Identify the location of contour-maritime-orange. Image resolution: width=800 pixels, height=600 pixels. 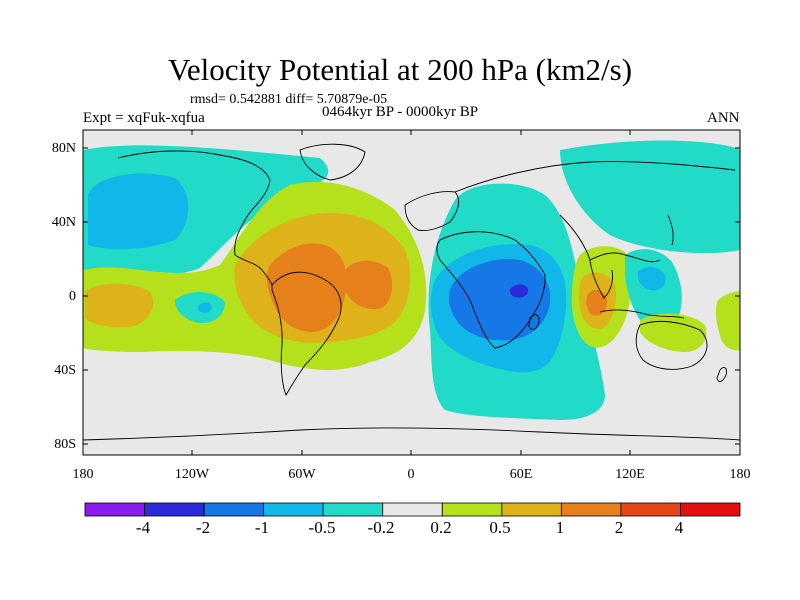
(597, 302).